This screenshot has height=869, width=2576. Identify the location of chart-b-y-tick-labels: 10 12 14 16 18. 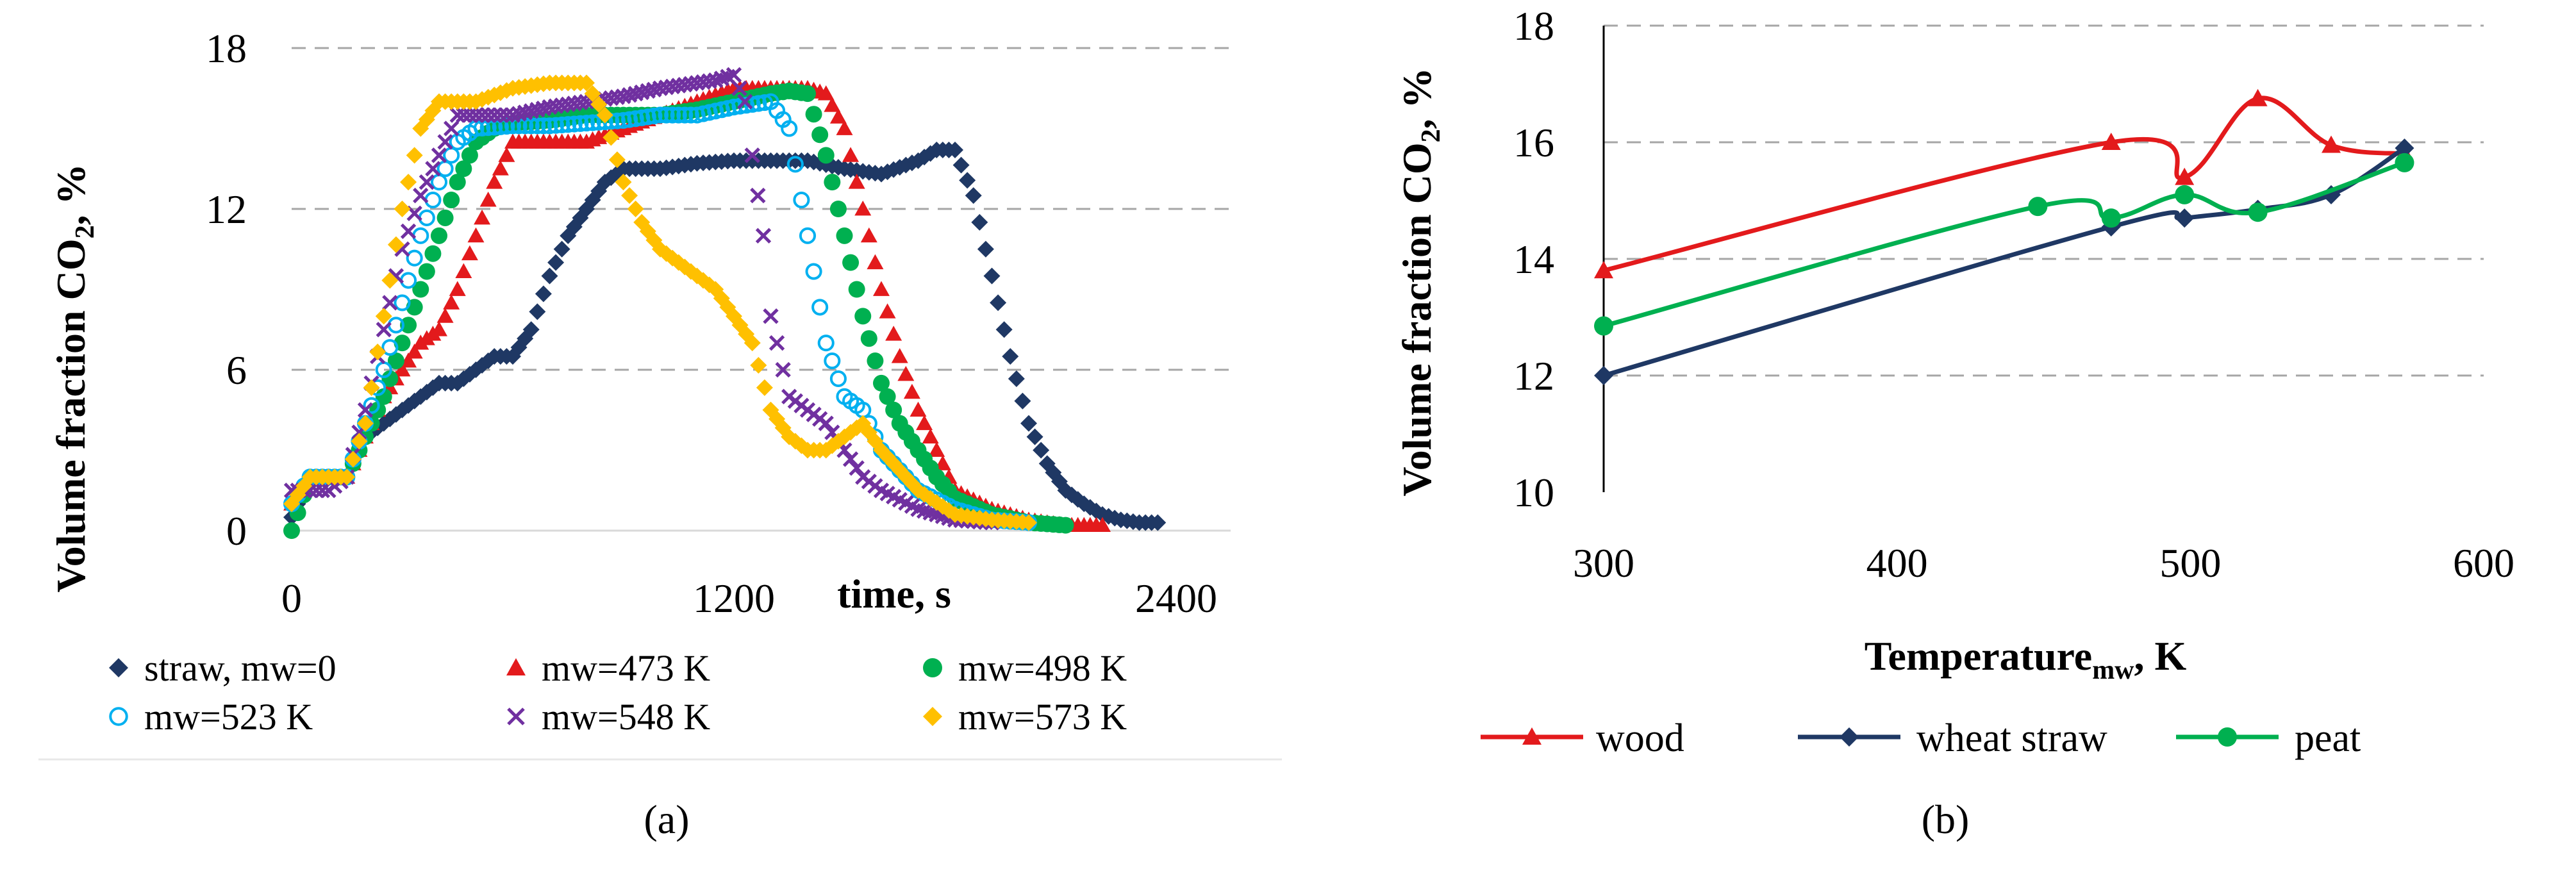
(1534, 259).